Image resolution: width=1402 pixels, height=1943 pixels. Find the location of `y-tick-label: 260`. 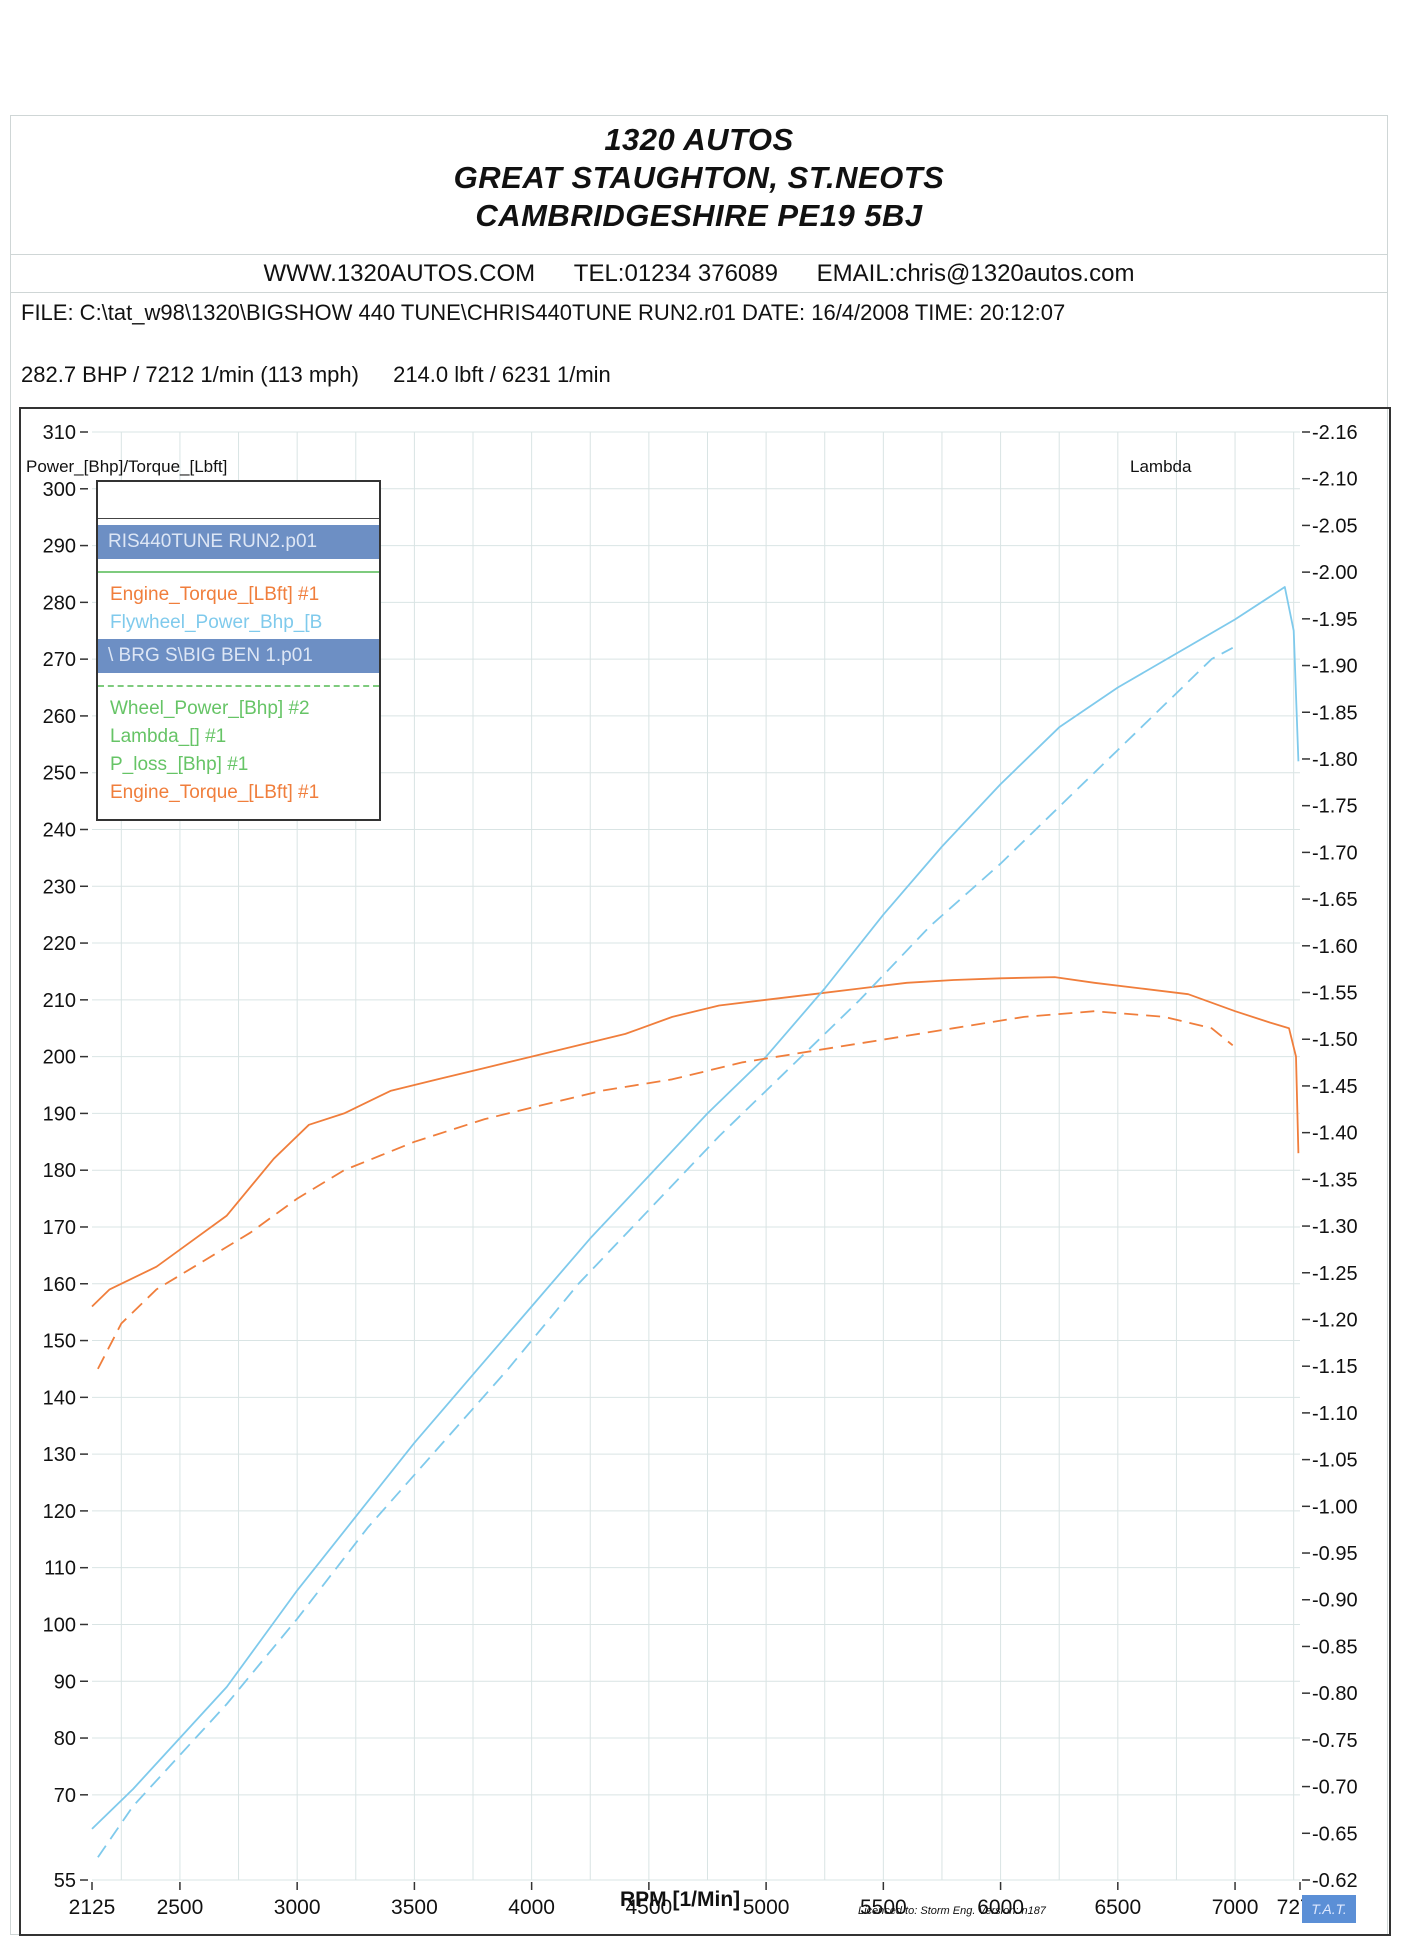

y-tick-label: 260 is located at coordinates (59, 717).